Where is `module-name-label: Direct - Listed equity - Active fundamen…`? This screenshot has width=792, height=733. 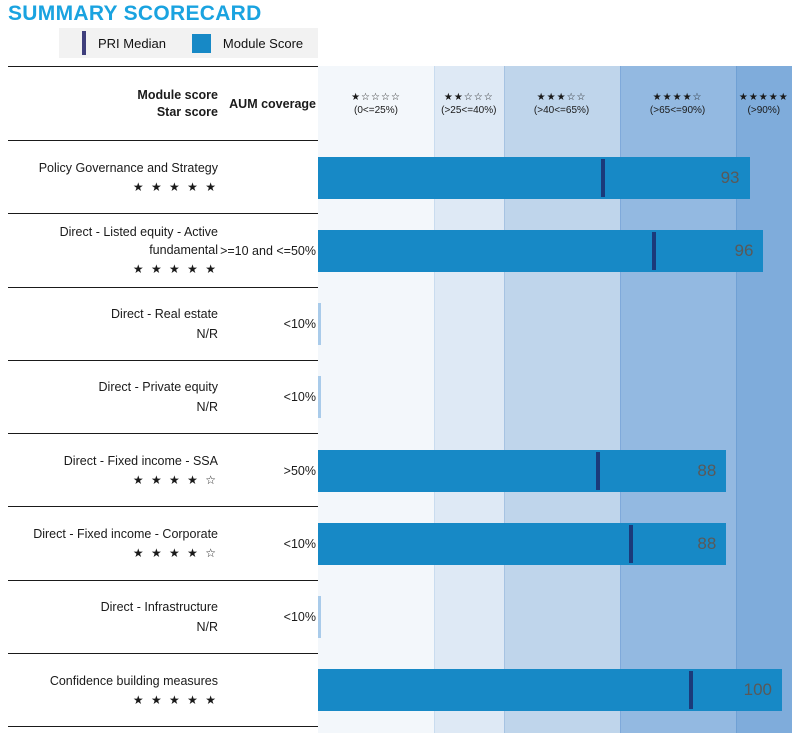 module-name-label: Direct - Listed equity - Active fundamen… is located at coordinates (138, 241).